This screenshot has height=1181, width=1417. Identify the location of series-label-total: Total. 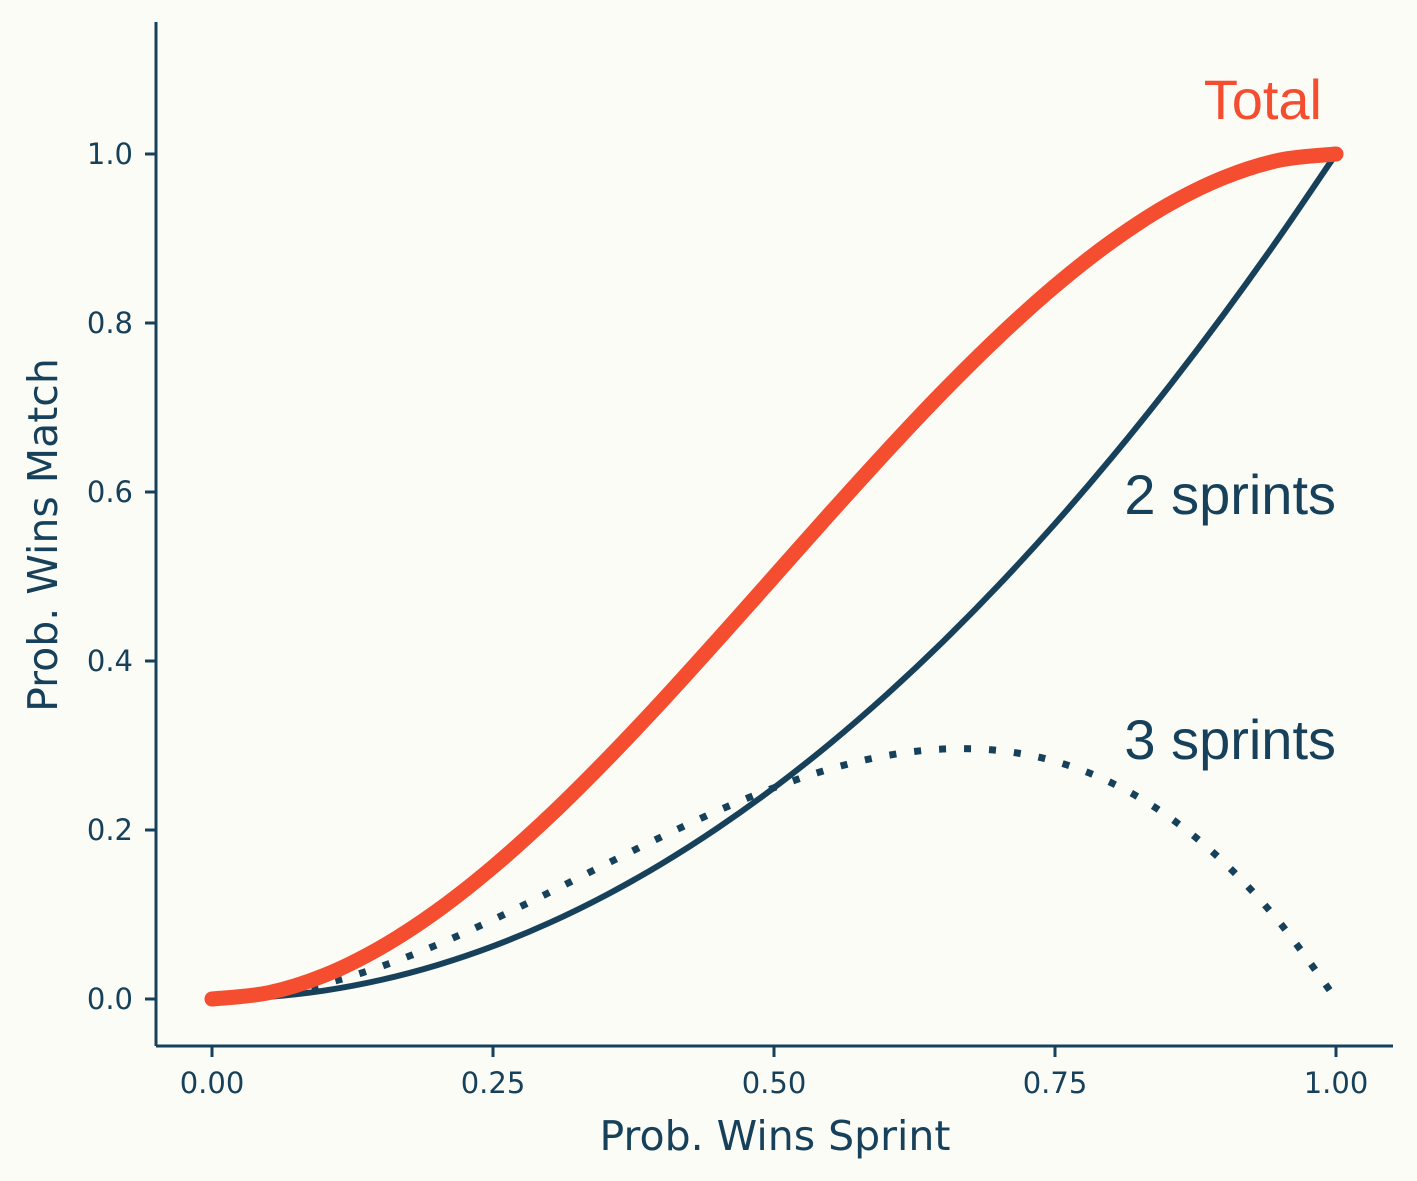
(1263, 99).